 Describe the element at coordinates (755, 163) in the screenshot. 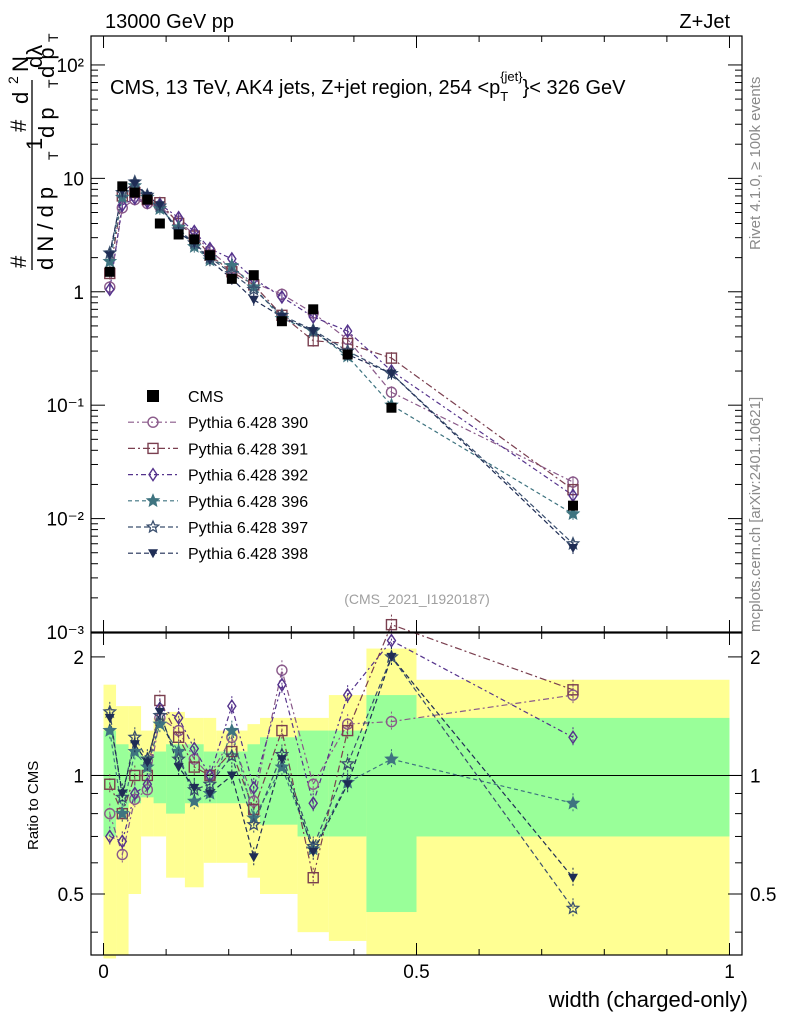

I see `rivet-label: Rivet 4.1.0, ≥ 100k events` at that location.